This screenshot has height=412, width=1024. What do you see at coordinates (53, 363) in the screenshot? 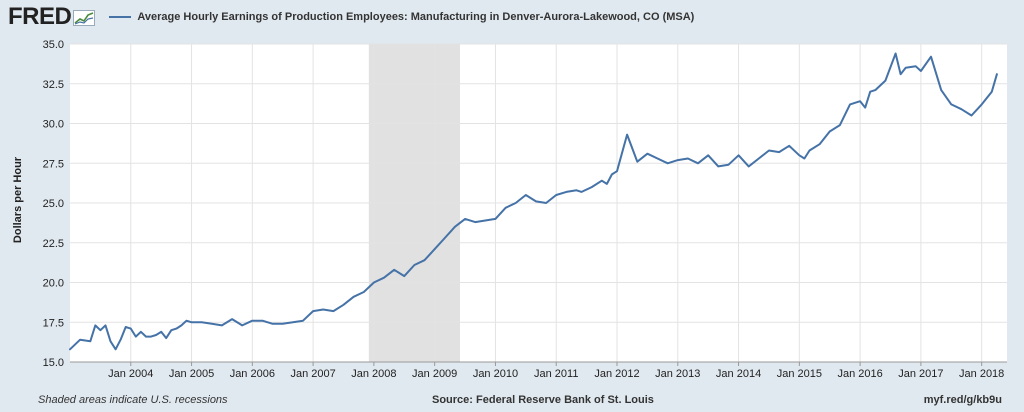
I see `y-tick-label: 15.0` at bounding box center [53, 363].